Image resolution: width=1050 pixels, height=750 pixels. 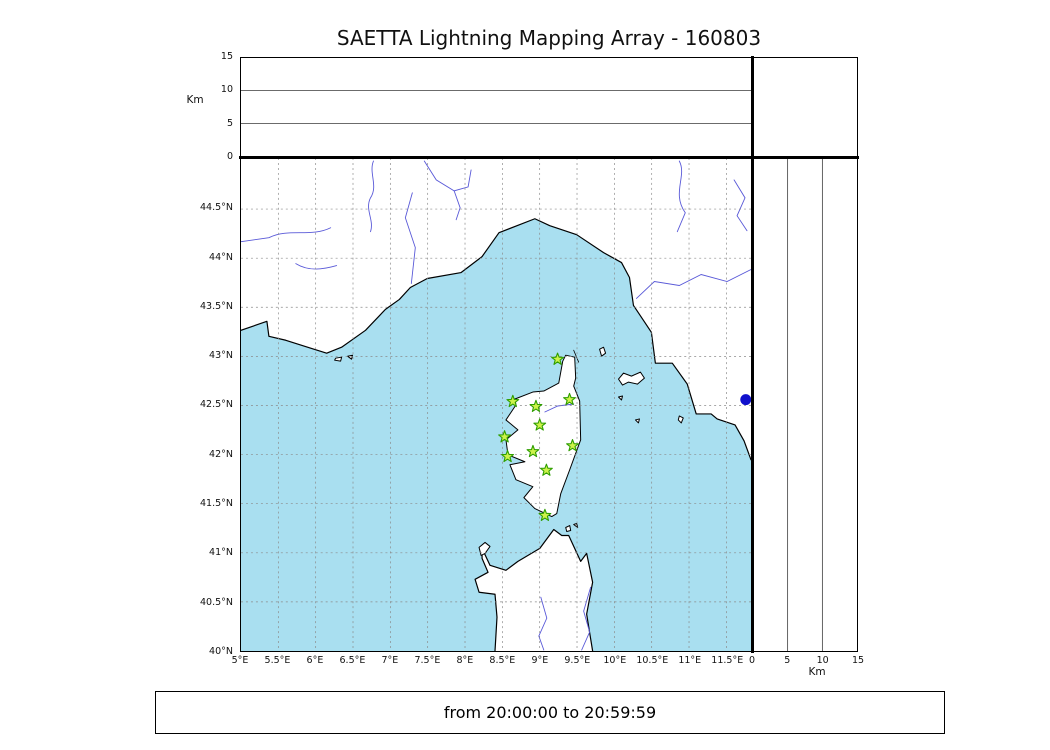 I want to click on altitude-longitude-plot, so click(x=496, y=107).